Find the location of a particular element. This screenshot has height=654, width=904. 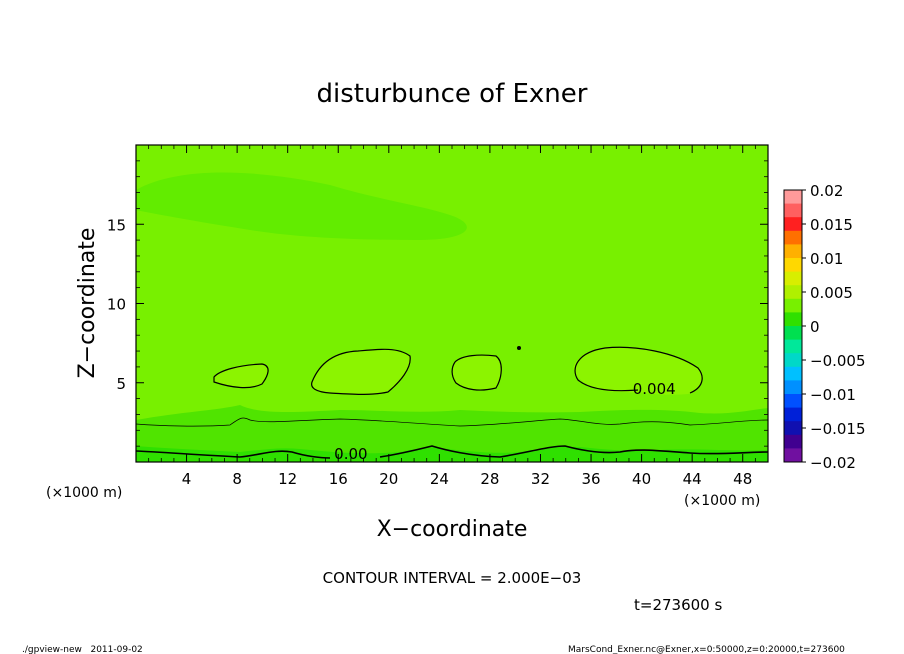

footer-left: ./gpview-new 2011-09-02 is located at coordinates (82, 649).